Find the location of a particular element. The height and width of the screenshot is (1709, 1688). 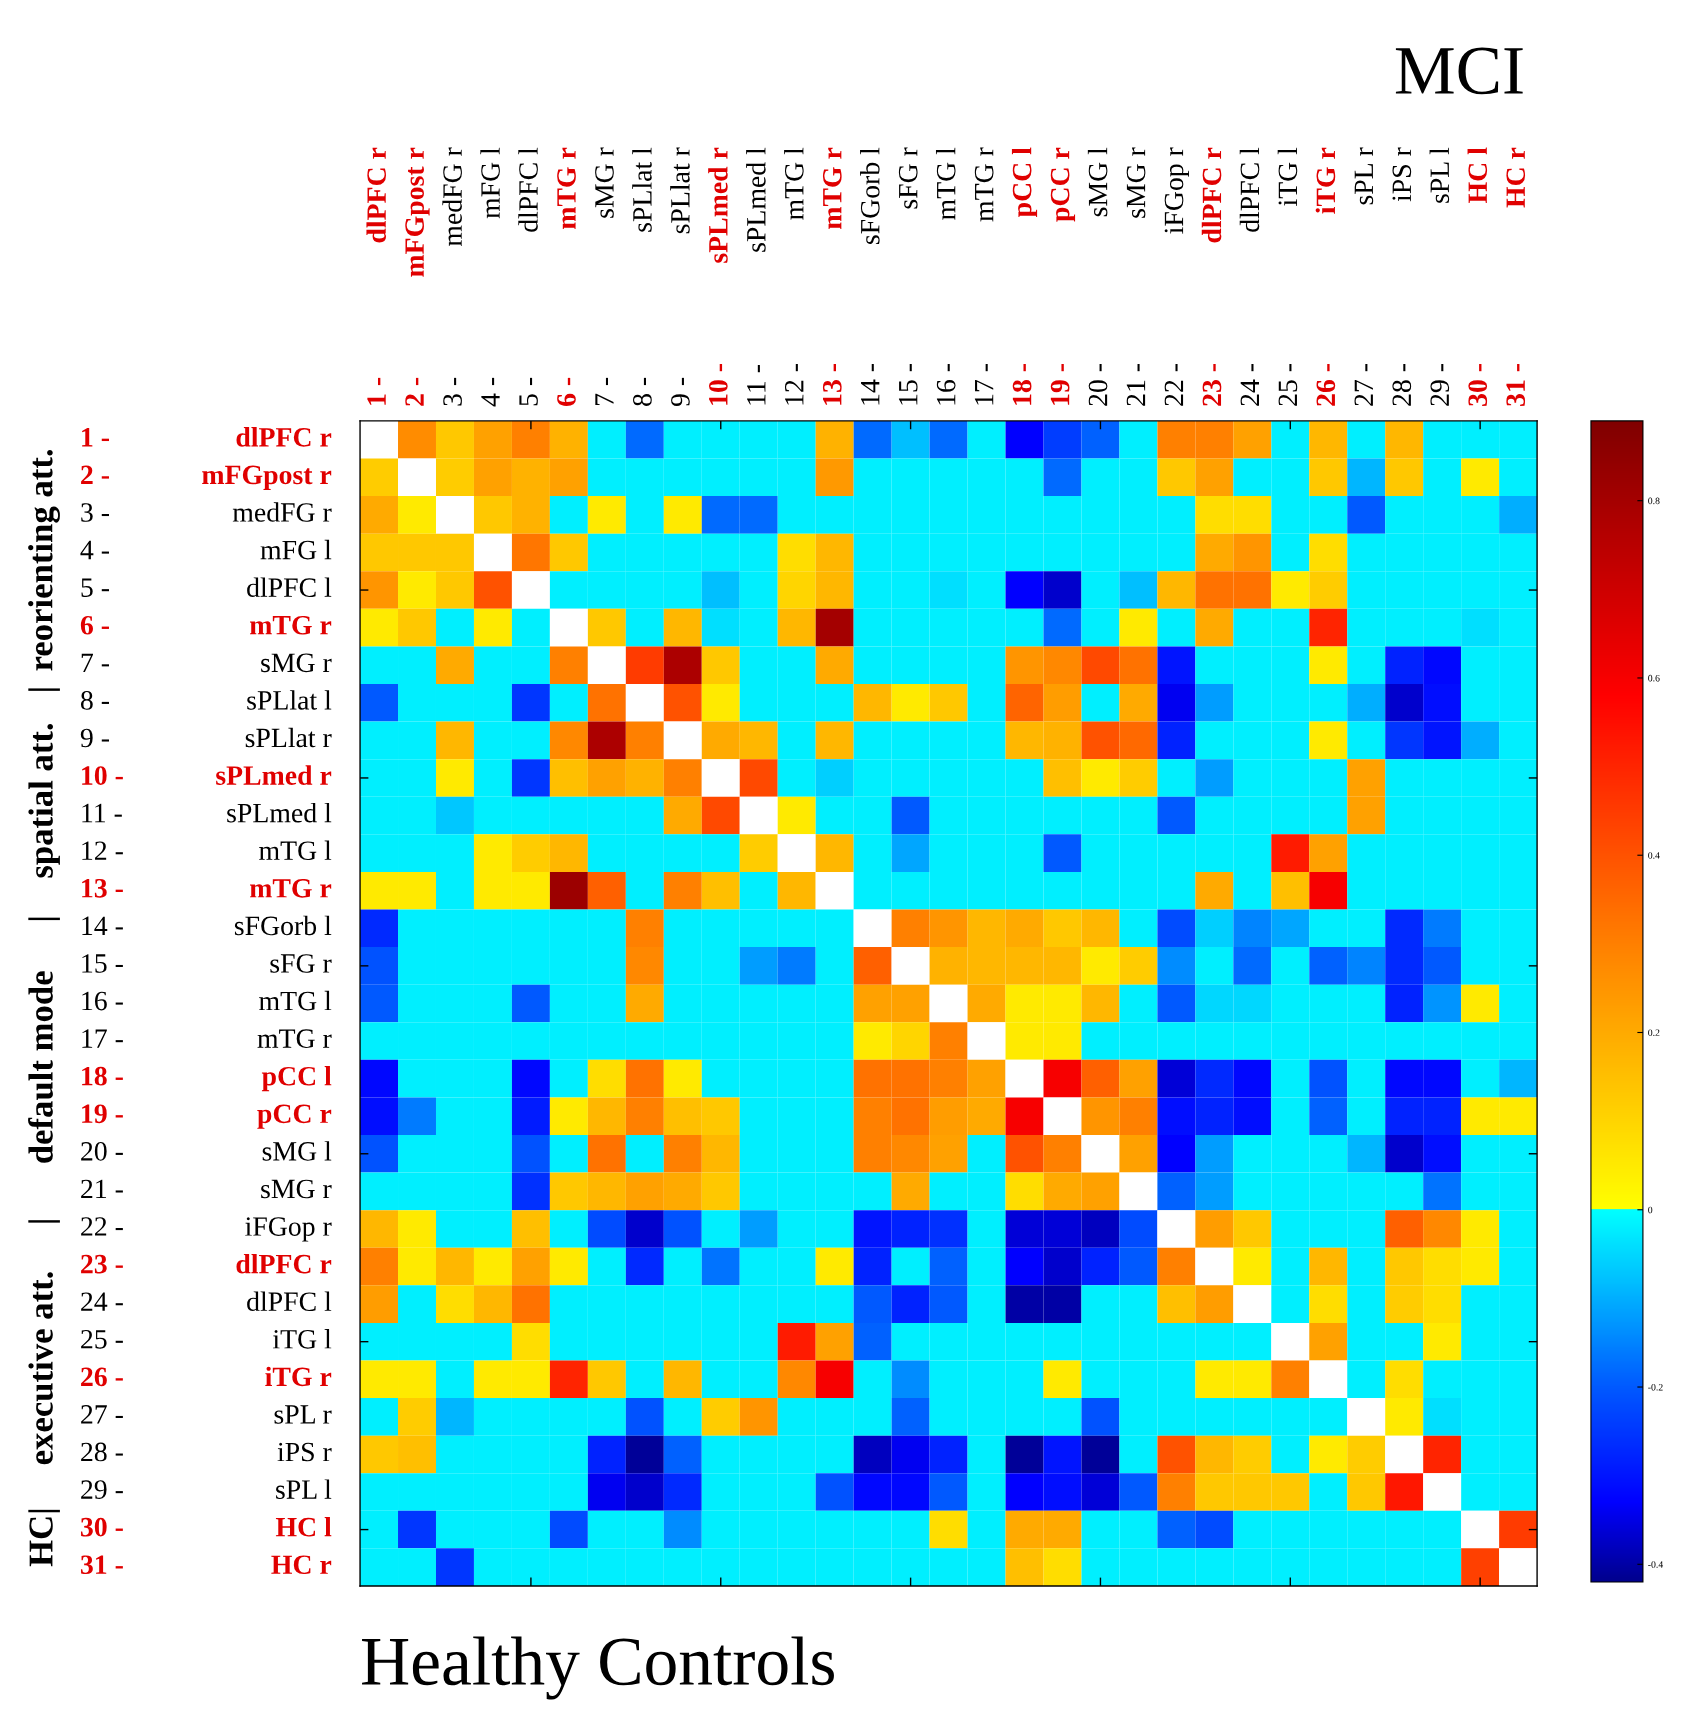

y2-tick-label: 5 - is located at coordinates (95, 587).